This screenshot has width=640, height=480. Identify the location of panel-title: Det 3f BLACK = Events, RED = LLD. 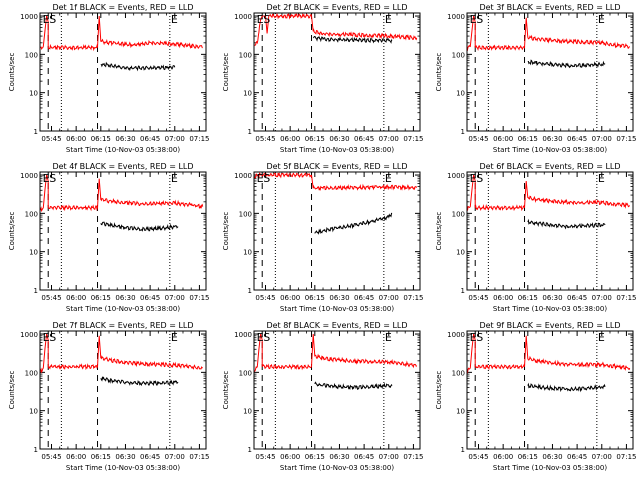
(549, 7).